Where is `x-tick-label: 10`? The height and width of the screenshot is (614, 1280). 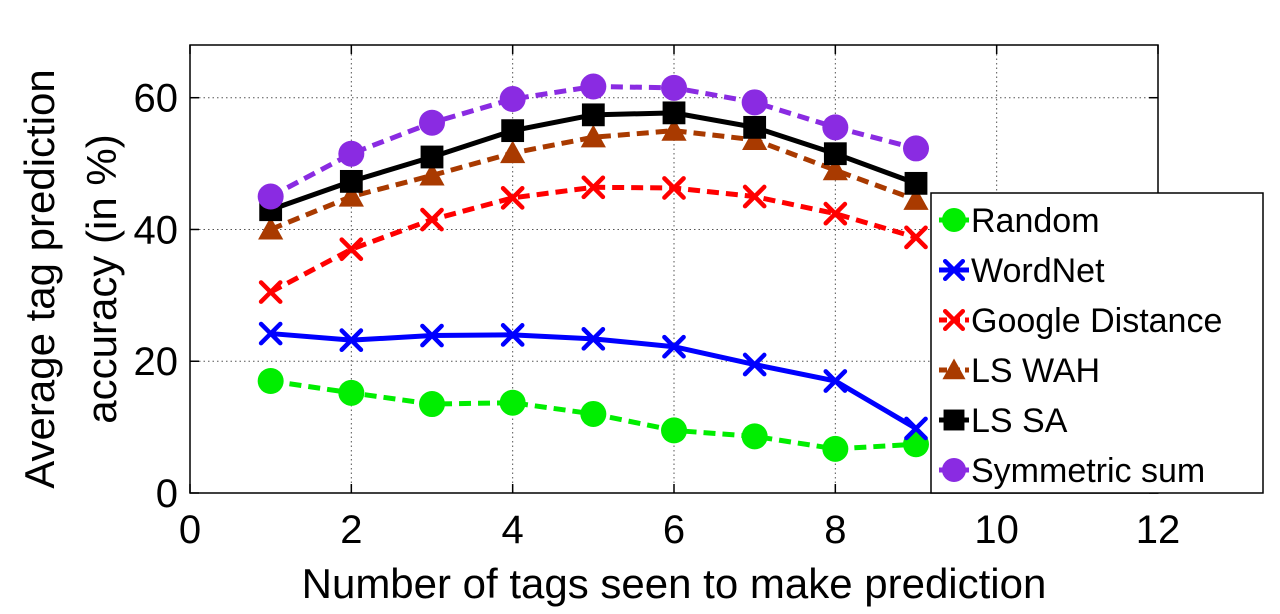
x-tick-label: 10 is located at coordinates (996, 530).